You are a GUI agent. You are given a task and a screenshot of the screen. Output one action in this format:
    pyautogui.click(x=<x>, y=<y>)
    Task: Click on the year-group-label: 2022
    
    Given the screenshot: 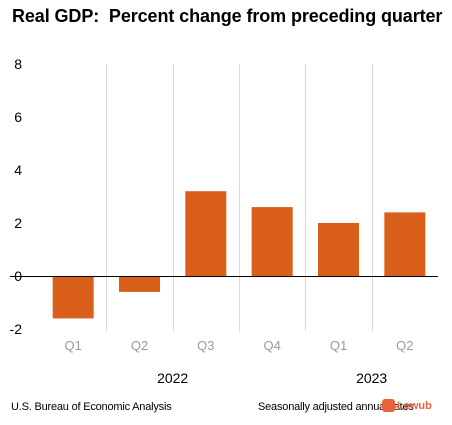 What is the action you would take?
    pyautogui.click(x=172, y=378)
    